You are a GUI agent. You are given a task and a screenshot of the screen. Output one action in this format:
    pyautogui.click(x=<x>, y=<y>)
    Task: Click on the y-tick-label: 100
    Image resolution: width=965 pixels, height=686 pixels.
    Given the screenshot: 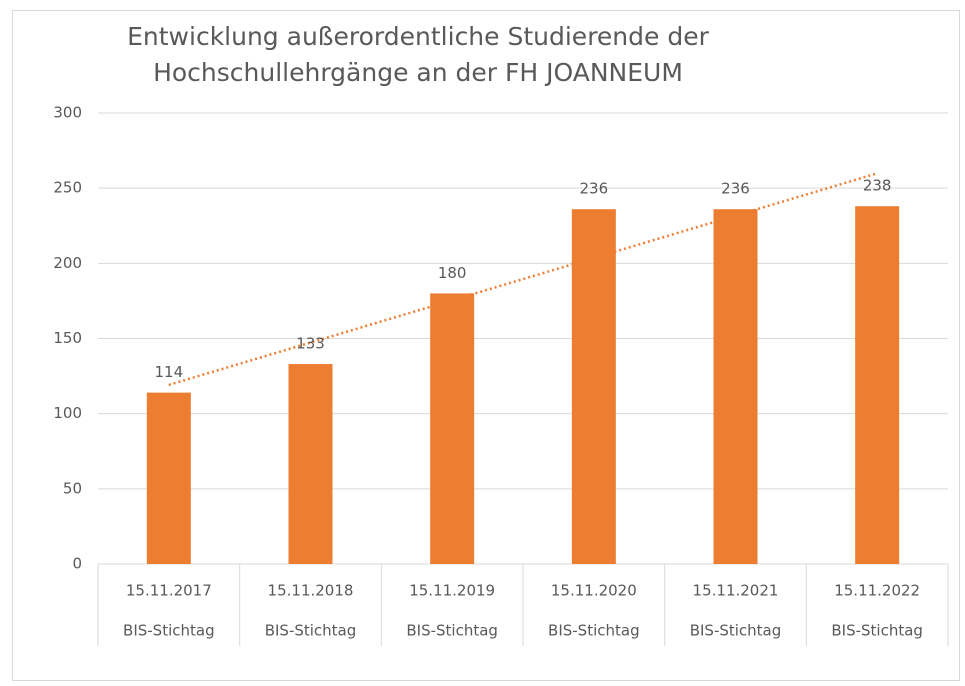 What is the action you would take?
    pyautogui.click(x=67, y=413)
    